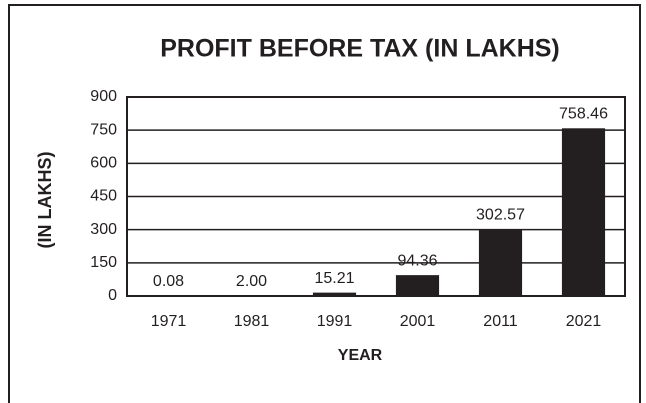 This screenshot has width=646, height=403. What do you see at coordinates (417, 260) in the screenshot?
I see `value-label: 94.36` at bounding box center [417, 260].